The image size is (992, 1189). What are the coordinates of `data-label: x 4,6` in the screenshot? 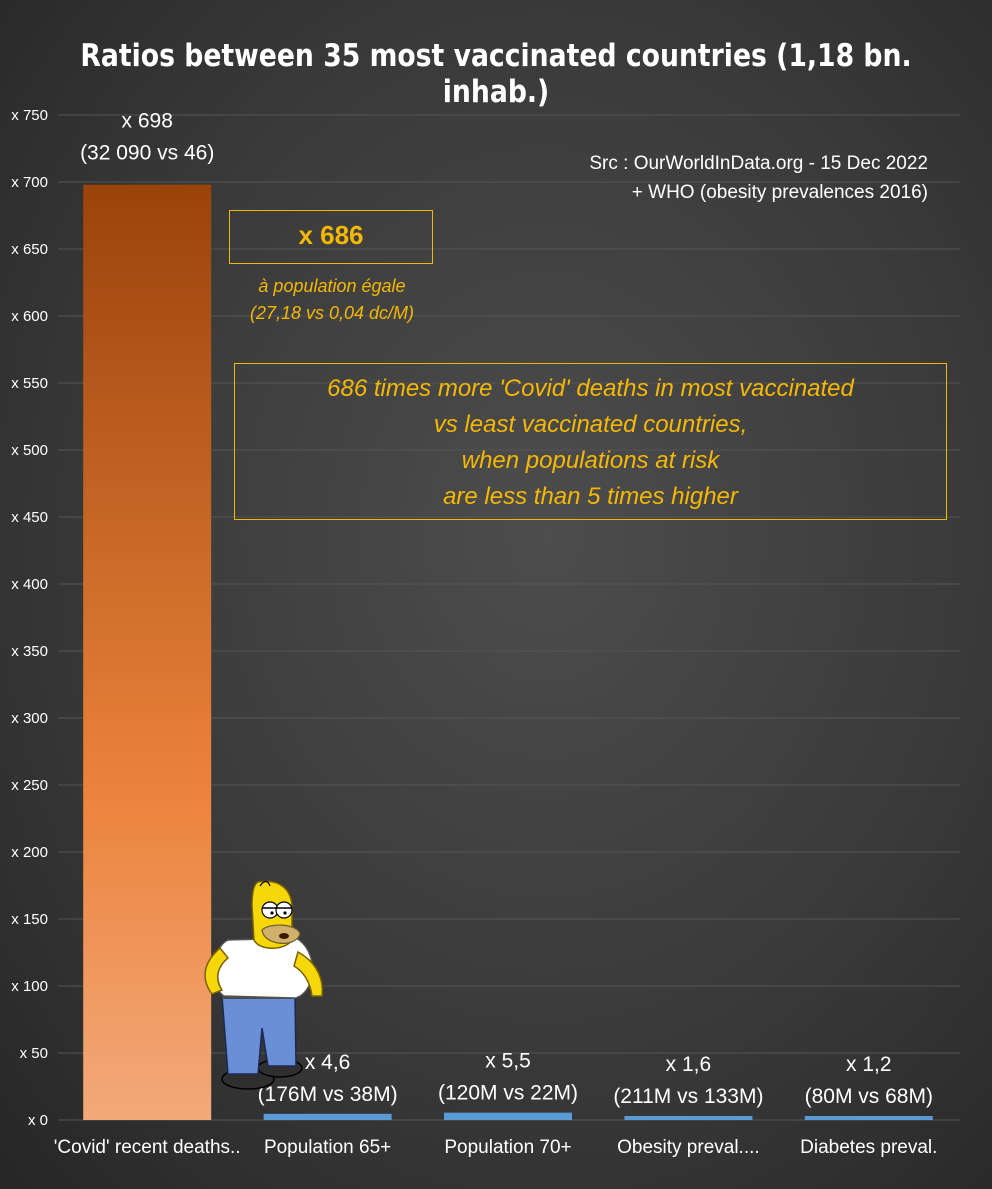 It's located at (328, 1062).